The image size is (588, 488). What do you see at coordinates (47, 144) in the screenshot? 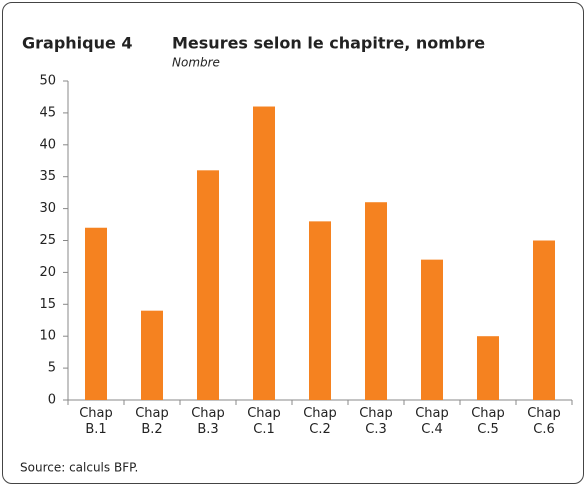
I see `y-tick-label: 40` at bounding box center [47, 144].